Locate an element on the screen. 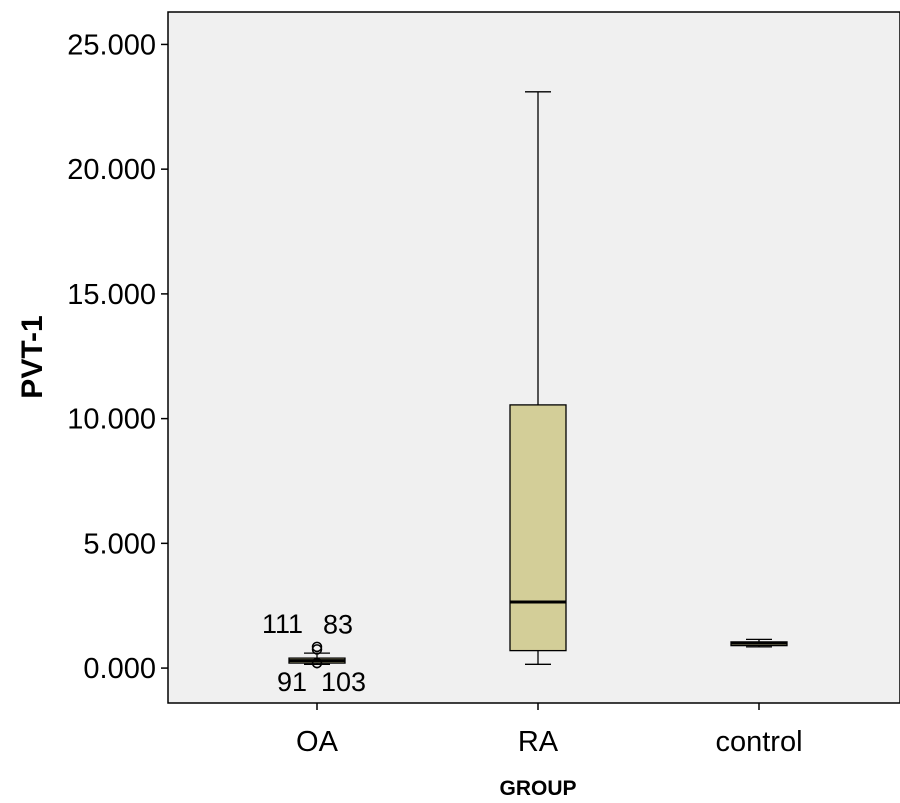 Image resolution: width=900 pixels, height=803 pixels. box-control is located at coordinates (759, 643).